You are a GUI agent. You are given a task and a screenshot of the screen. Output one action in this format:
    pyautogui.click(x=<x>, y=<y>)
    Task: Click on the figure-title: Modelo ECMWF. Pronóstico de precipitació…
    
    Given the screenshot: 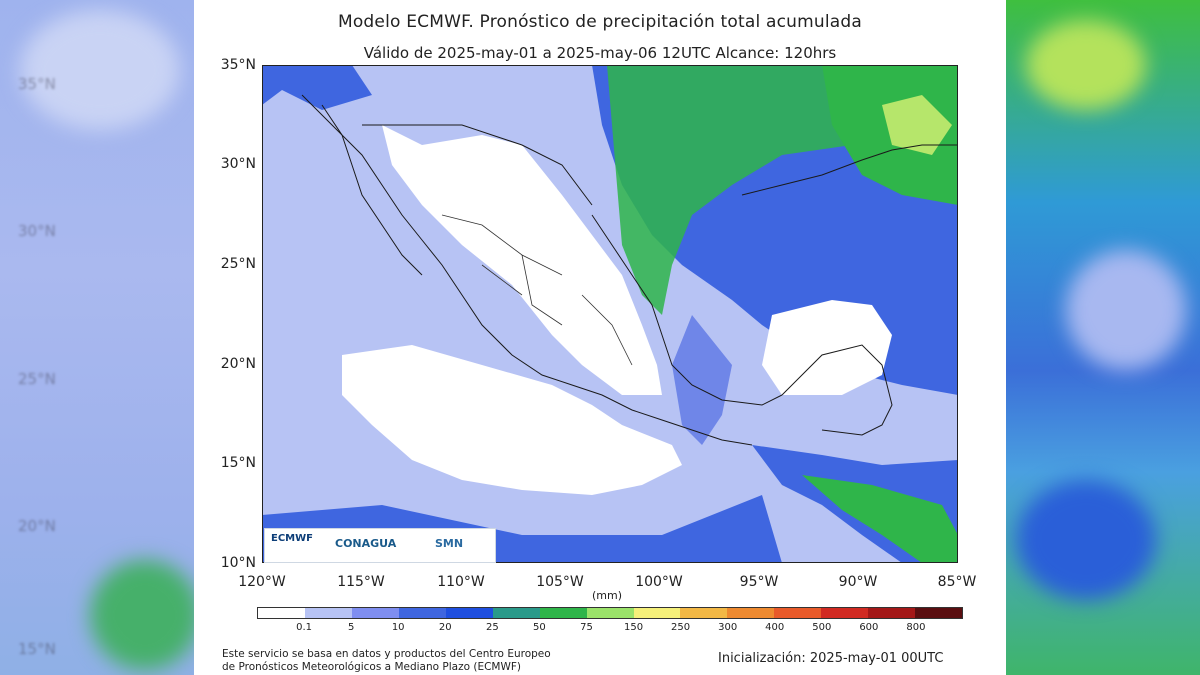 What is the action you would take?
    pyautogui.click(x=600, y=22)
    